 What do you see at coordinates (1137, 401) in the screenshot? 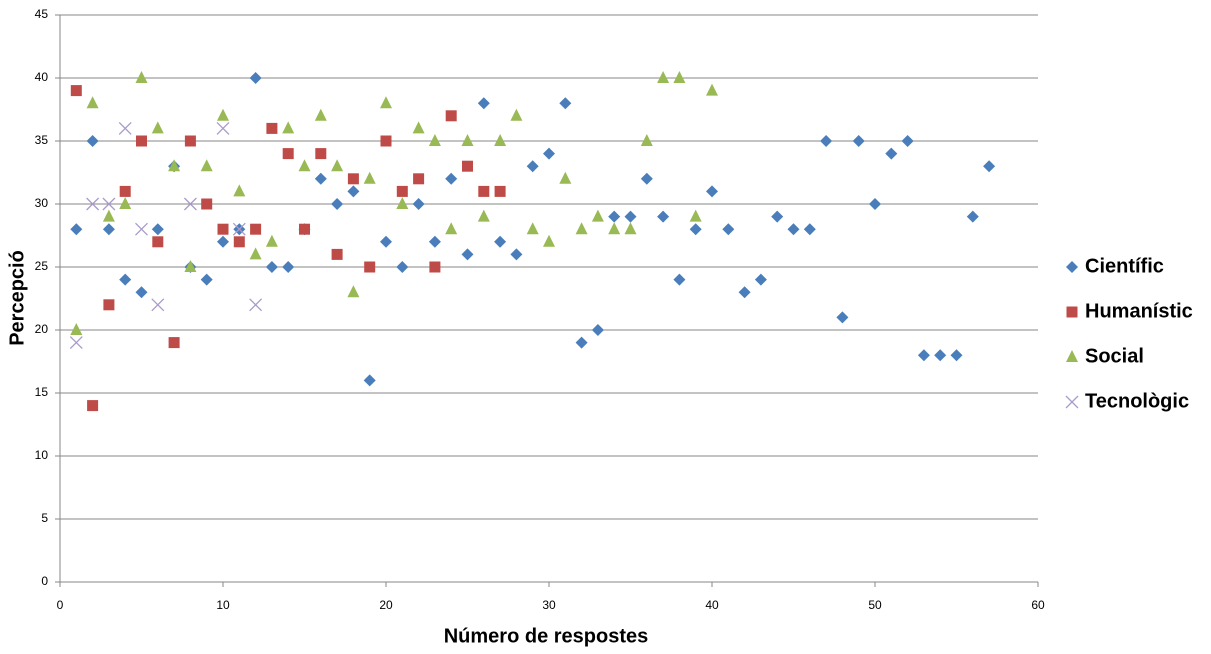
I see `legend-text: Tecnològic` at bounding box center [1137, 401].